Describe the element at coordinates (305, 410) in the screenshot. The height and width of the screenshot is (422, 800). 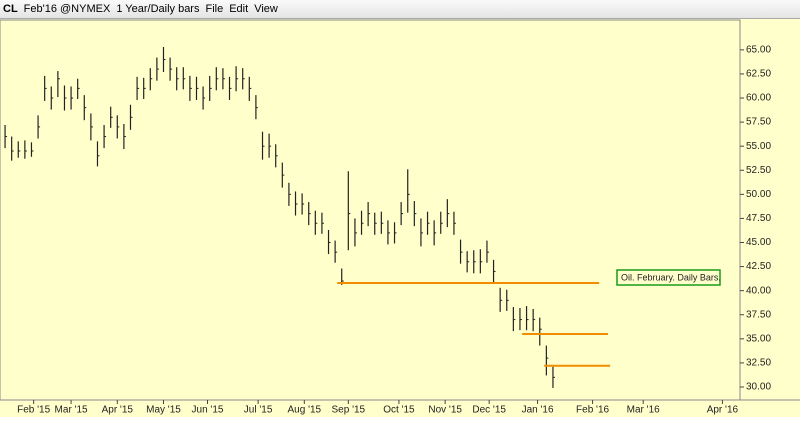
I see `x-tick-label: Aug '15` at that location.